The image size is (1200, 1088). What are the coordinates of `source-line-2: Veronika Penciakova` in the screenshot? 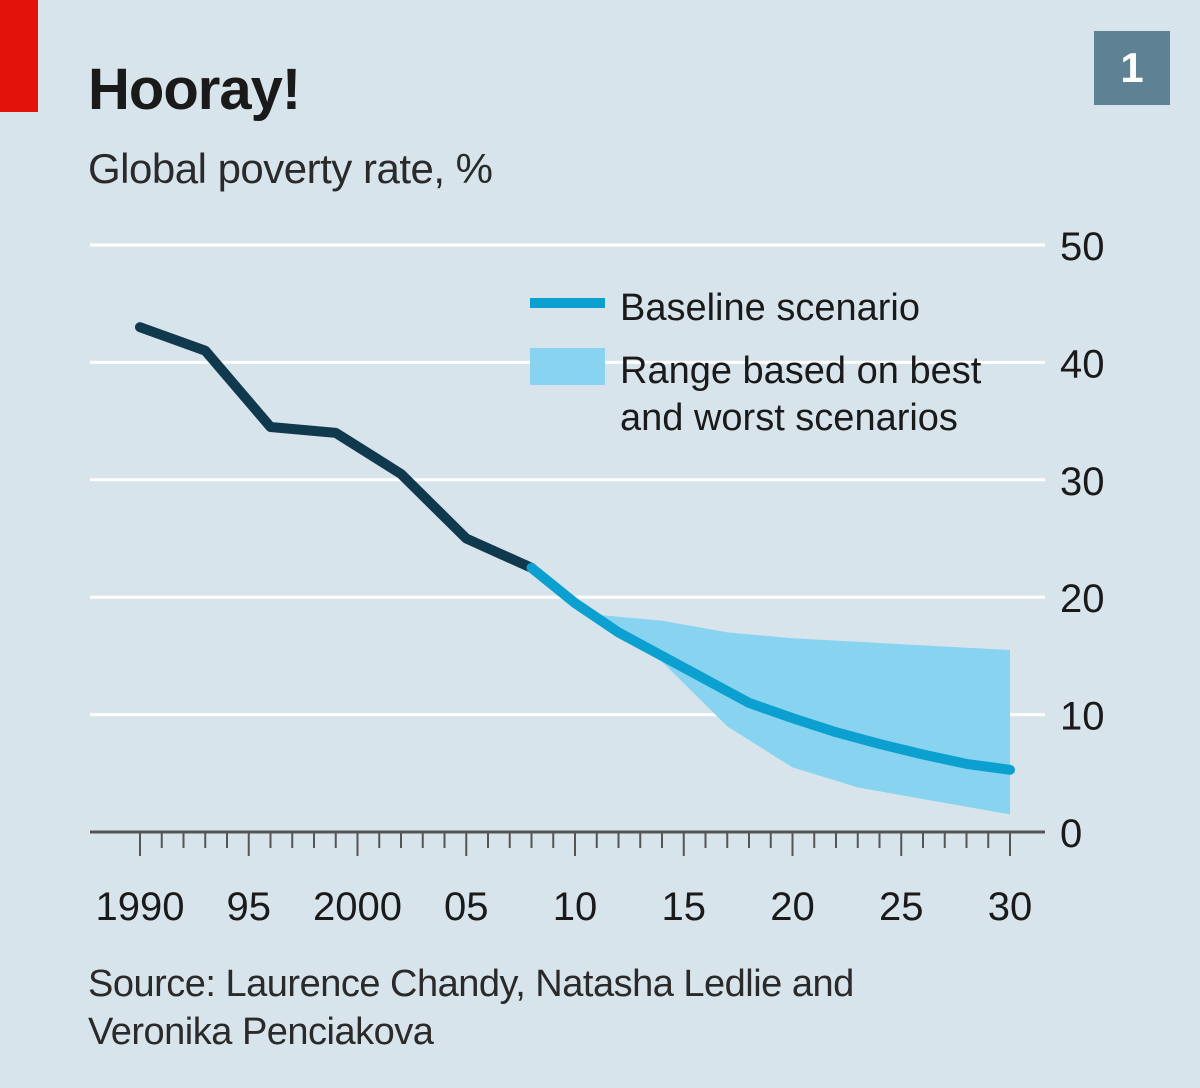 It's located at (261, 1032).